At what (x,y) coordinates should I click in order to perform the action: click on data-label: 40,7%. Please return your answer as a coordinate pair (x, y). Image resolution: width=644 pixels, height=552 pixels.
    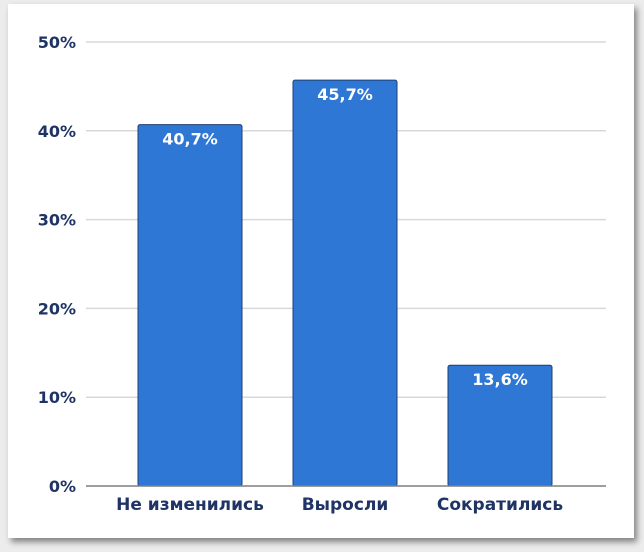
    Looking at the image, I should click on (190, 139).